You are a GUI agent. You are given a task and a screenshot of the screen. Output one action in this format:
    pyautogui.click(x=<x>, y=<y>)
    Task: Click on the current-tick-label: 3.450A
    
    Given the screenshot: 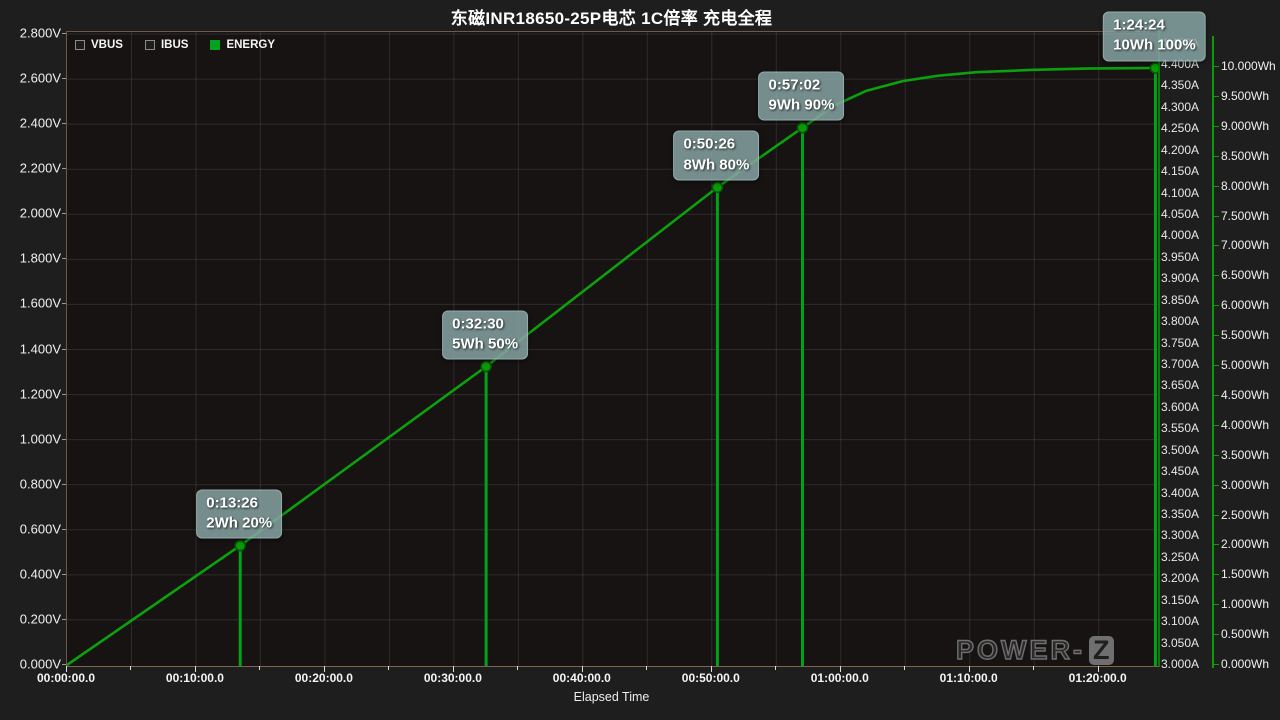 What is the action you would take?
    pyautogui.click(x=1180, y=471)
    